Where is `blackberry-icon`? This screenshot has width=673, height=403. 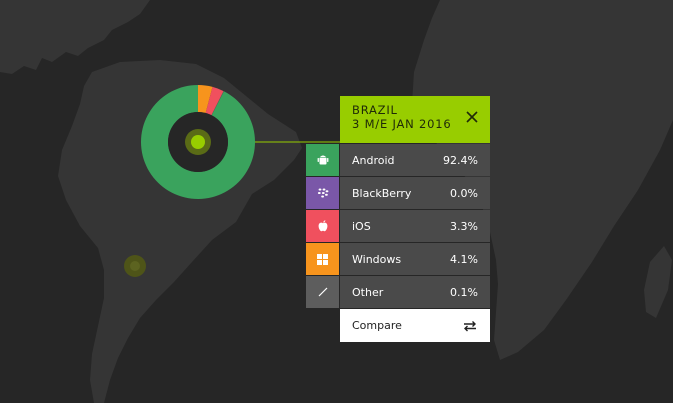
blackberry-icon is located at coordinates (322, 193).